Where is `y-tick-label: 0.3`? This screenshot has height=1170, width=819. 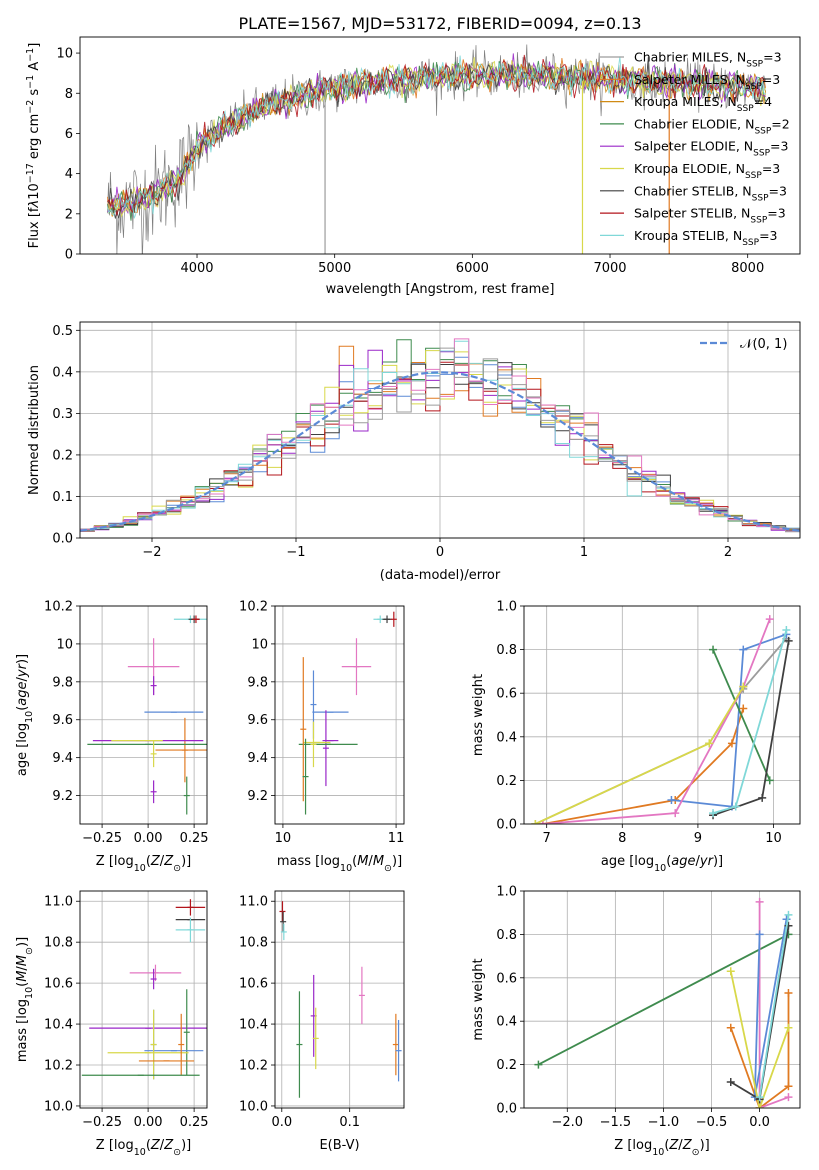 y-tick-label: 0.3 is located at coordinates (62, 414).